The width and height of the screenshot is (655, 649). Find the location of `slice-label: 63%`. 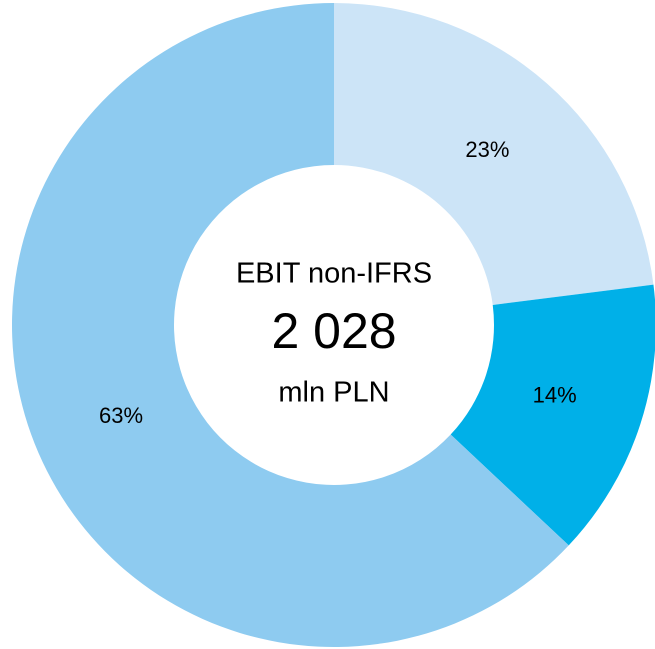

slice-label: 63% is located at coordinates (121, 415).